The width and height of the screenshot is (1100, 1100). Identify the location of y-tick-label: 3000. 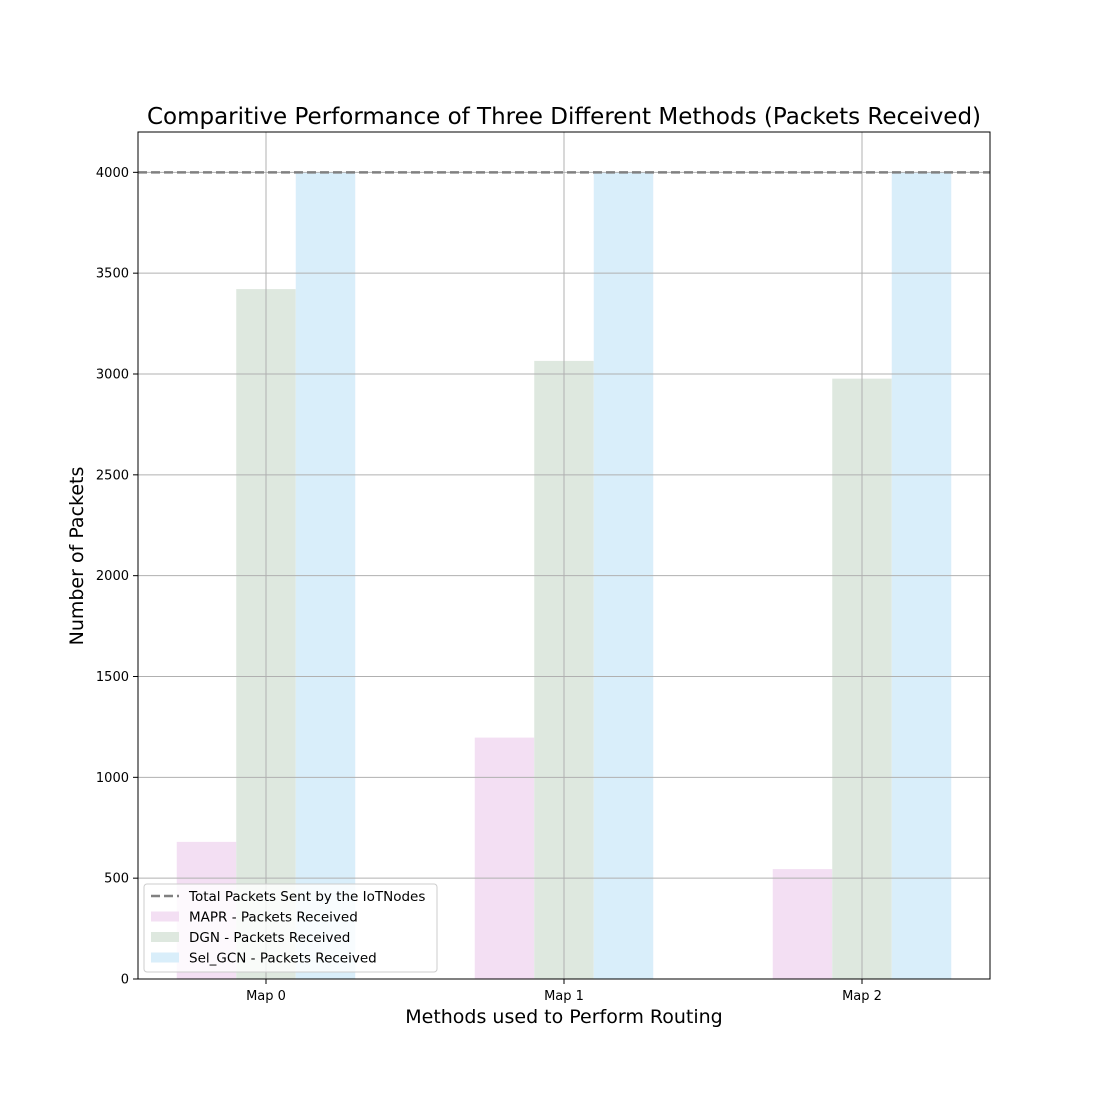
(112, 375).